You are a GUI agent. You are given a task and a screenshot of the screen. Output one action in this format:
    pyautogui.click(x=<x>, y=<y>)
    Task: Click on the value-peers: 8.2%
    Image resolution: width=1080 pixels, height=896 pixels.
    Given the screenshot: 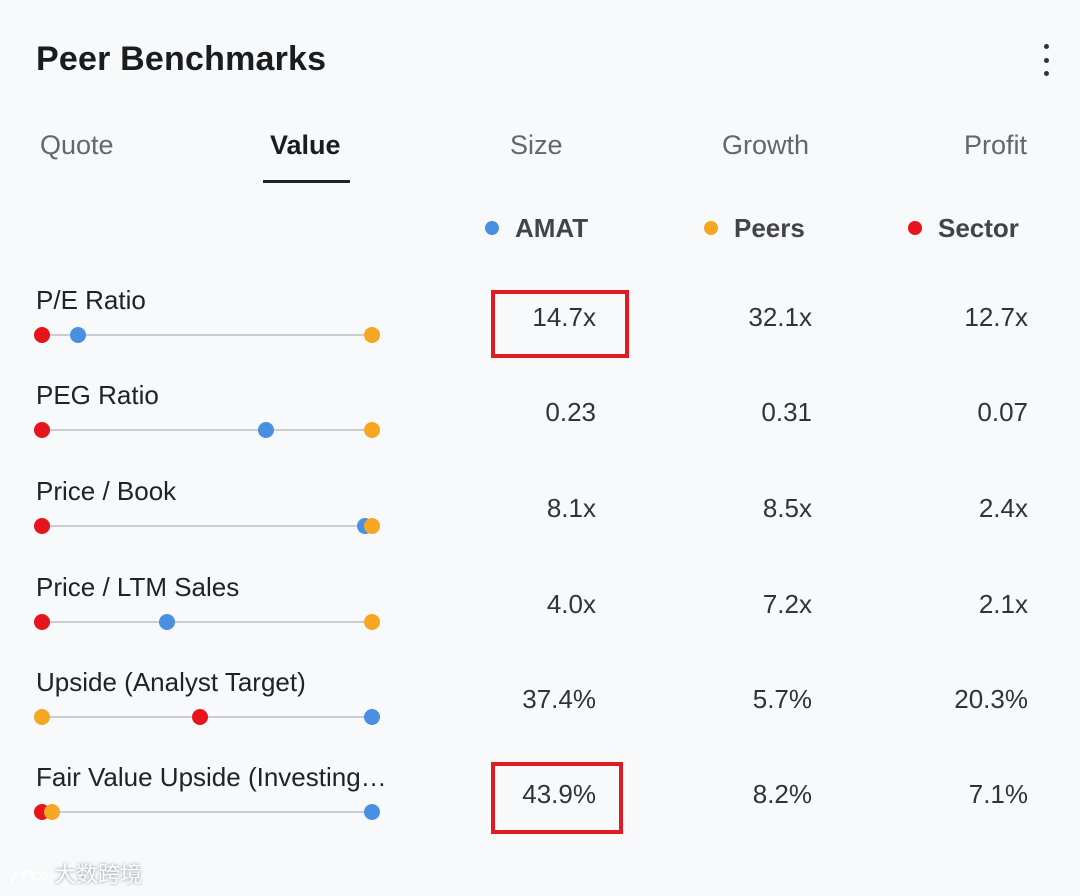 What is the action you would take?
    pyautogui.click(x=782, y=794)
    